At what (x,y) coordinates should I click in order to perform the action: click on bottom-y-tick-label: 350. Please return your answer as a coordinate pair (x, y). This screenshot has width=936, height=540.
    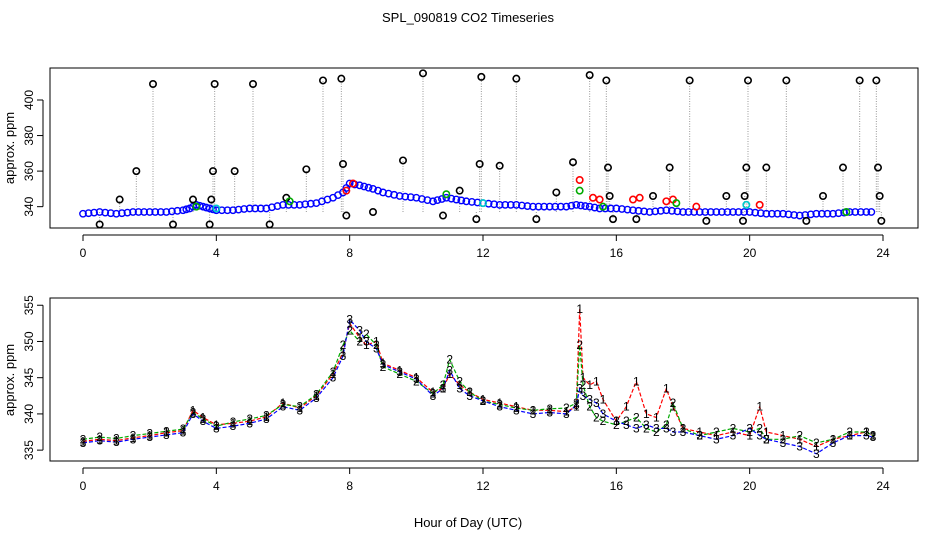
    Looking at the image, I should click on (29, 341).